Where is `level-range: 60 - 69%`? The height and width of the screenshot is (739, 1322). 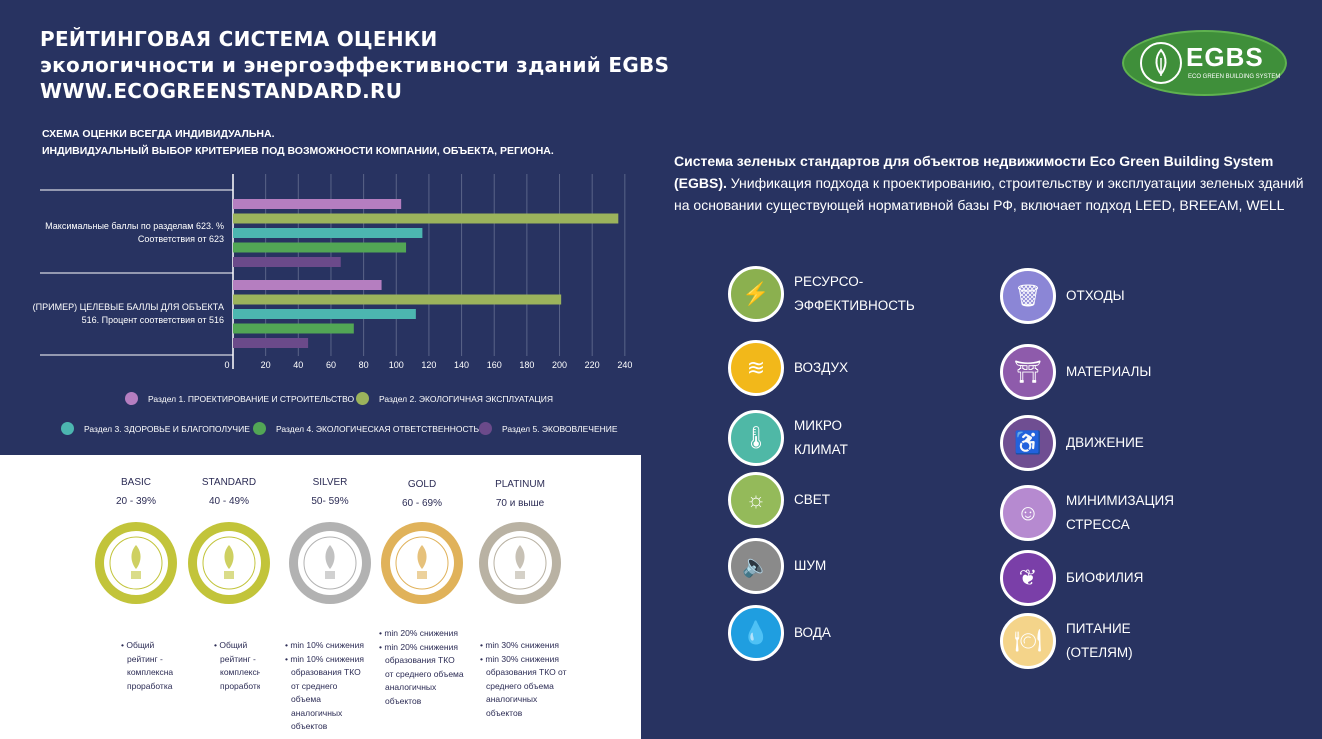
level-range: 60 - 69% is located at coordinates (422, 503).